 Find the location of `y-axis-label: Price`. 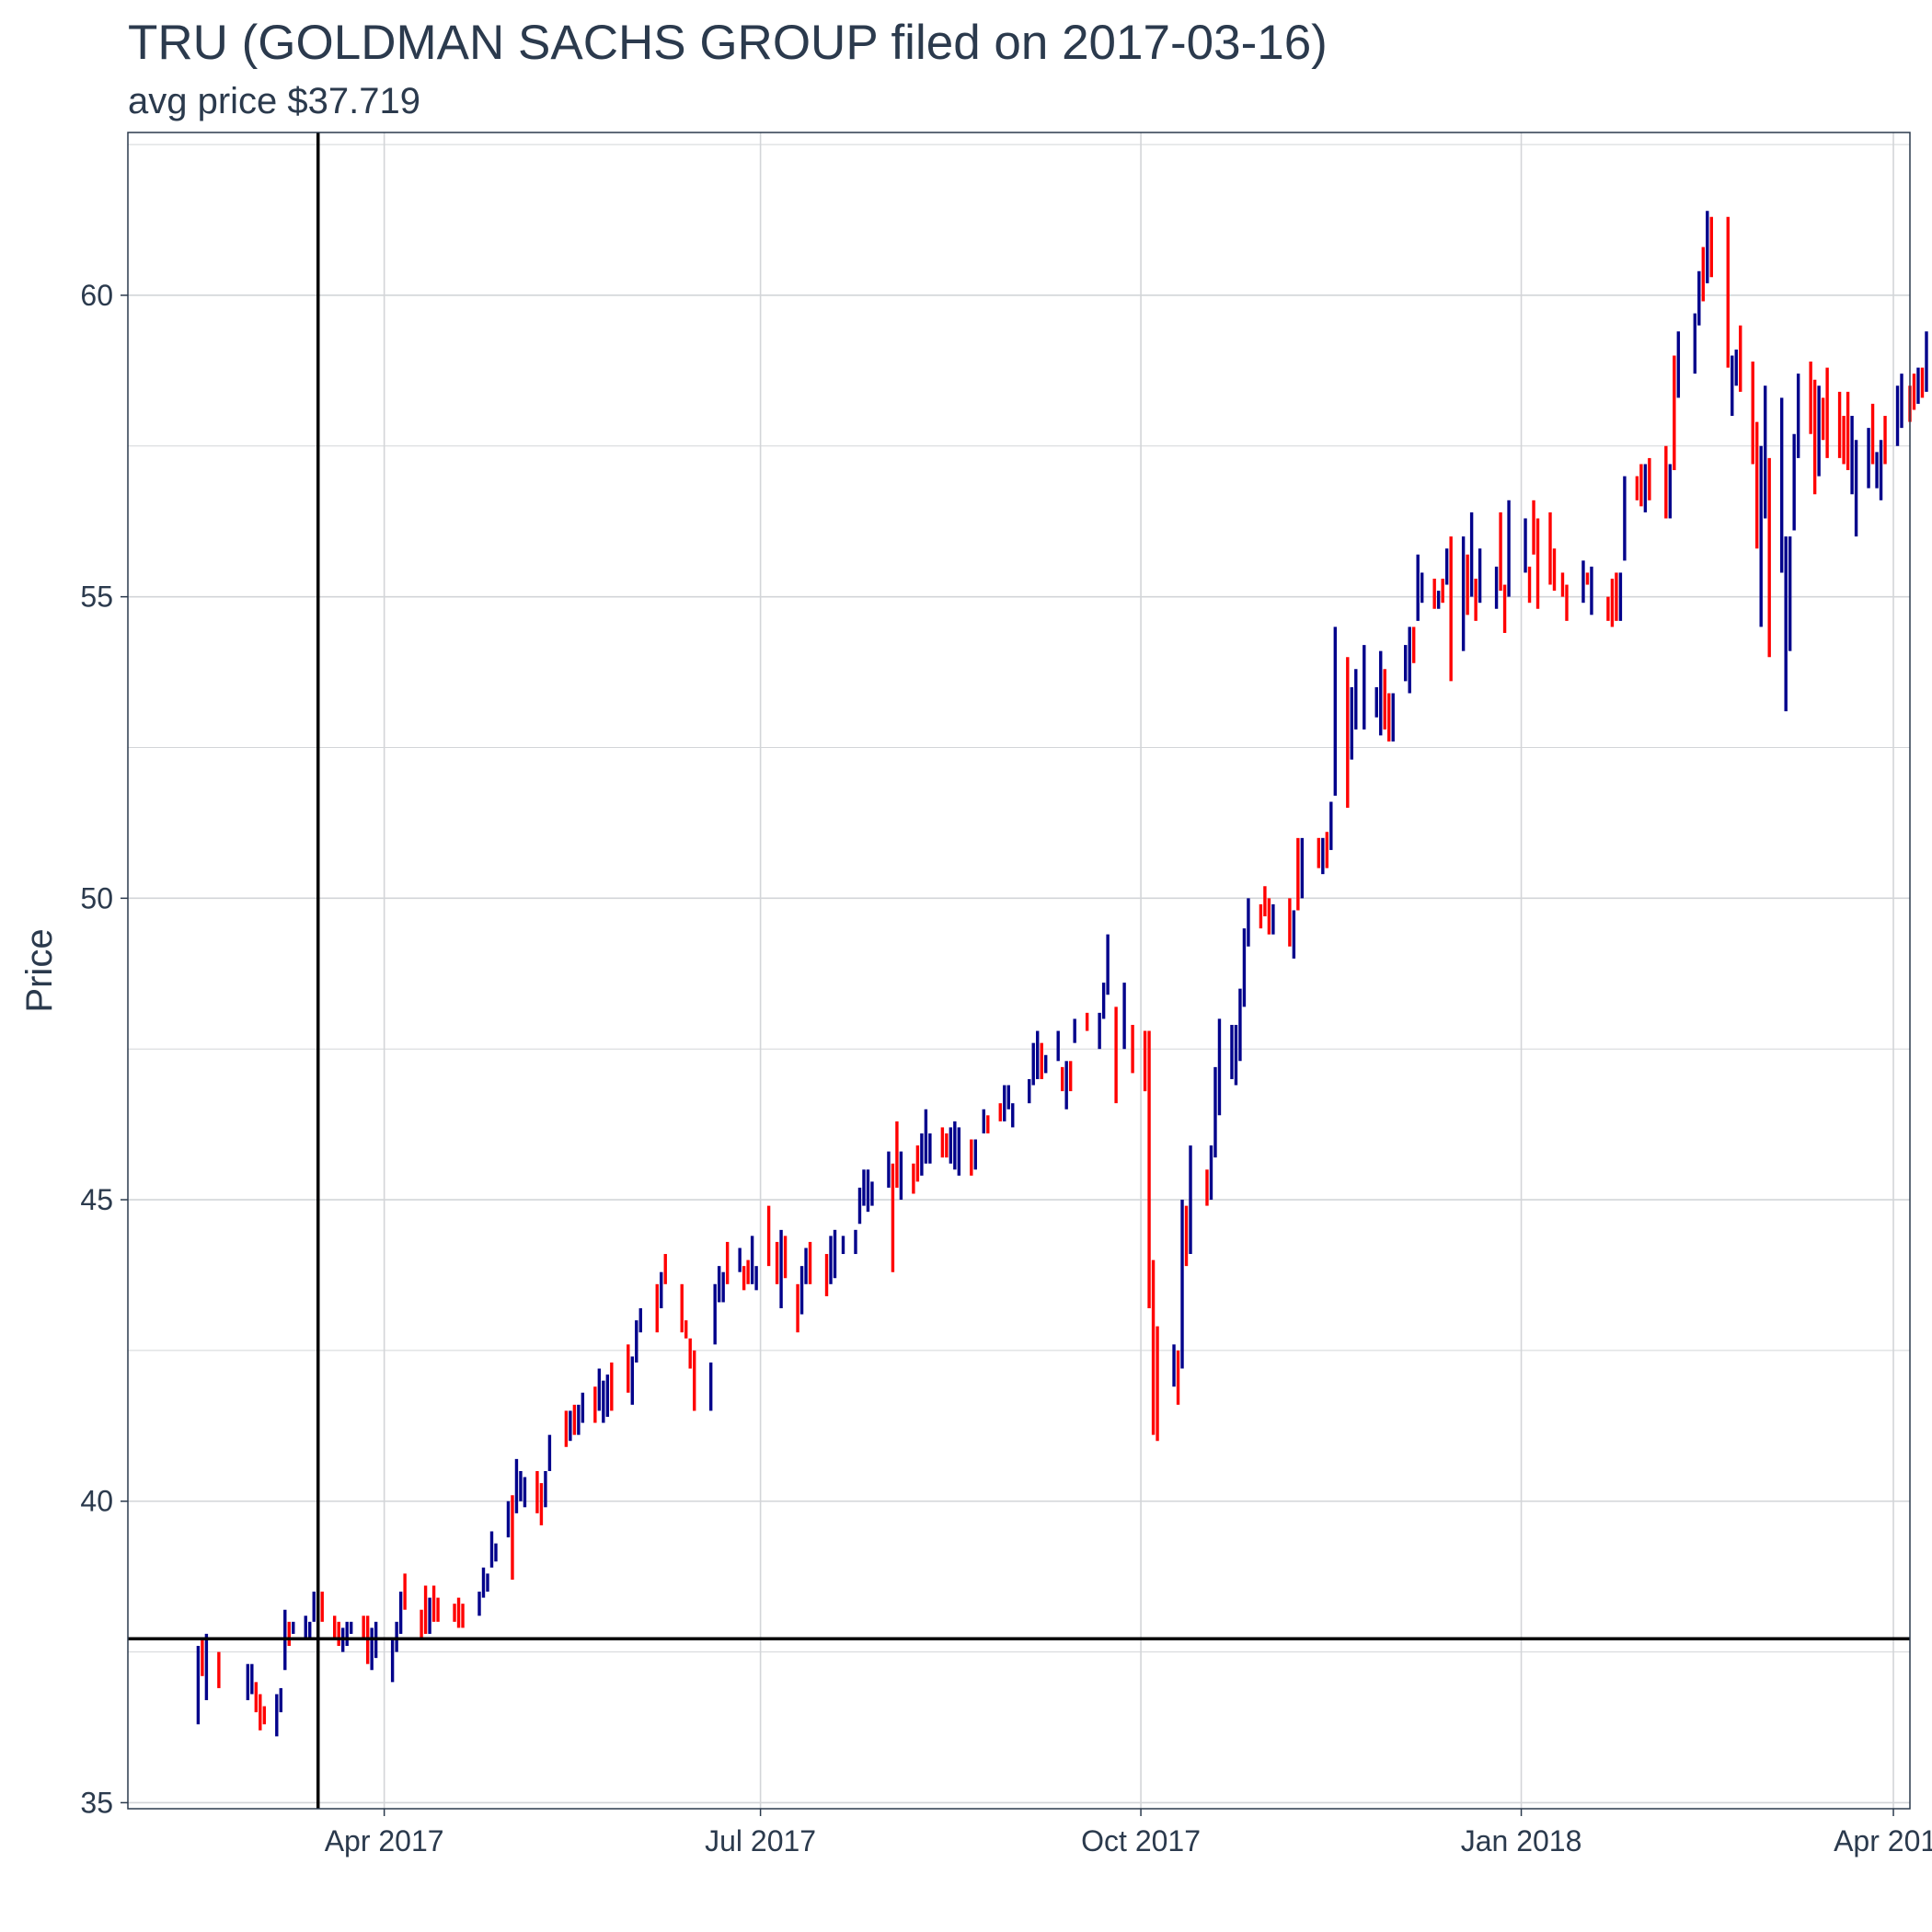

y-axis-label: Price is located at coordinates (39, 970).